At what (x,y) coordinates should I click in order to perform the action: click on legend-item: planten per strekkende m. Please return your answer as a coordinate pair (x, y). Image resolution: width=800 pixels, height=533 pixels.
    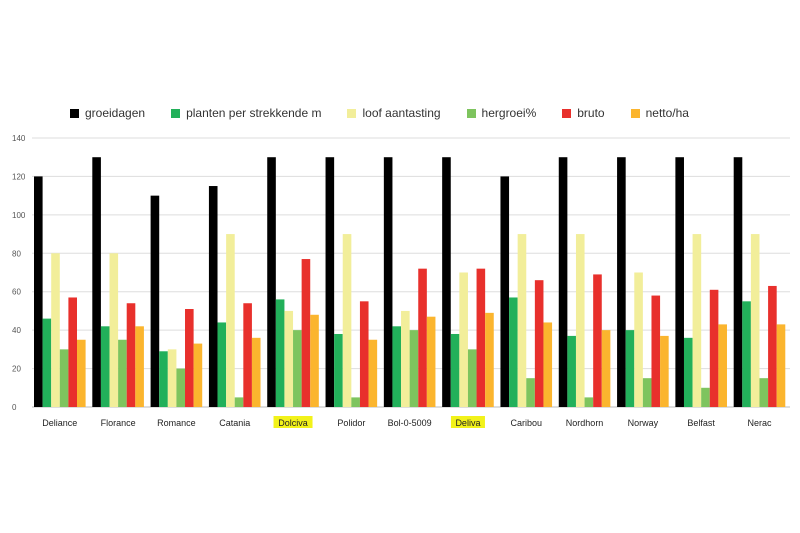
    Looking at the image, I should click on (246, 113).